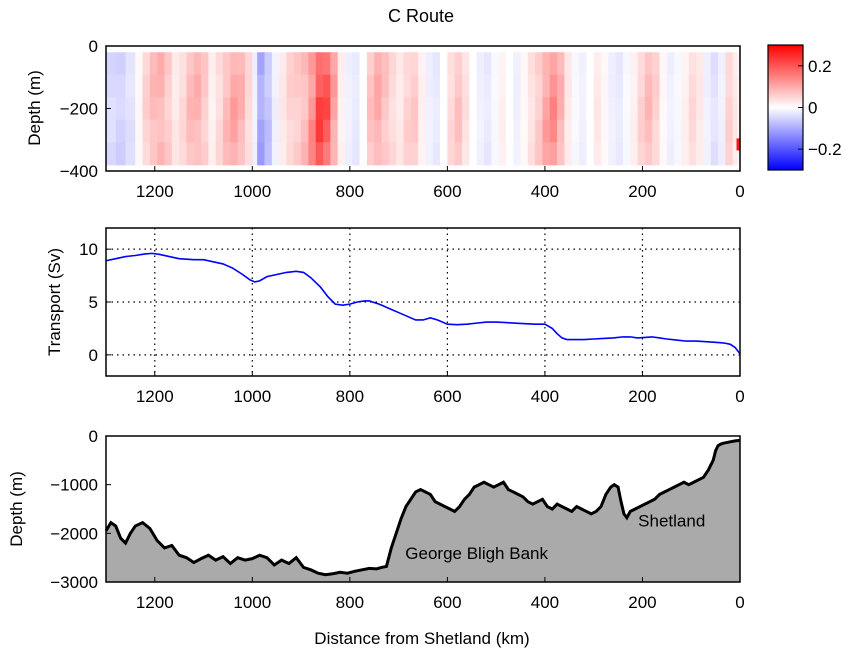 This screenshot has width=851, height=656. What do you see at coordinates (545, 602) in the screenshot?
I see `bathymetry-xtick-label: 400` at bounding box center [545, 602].